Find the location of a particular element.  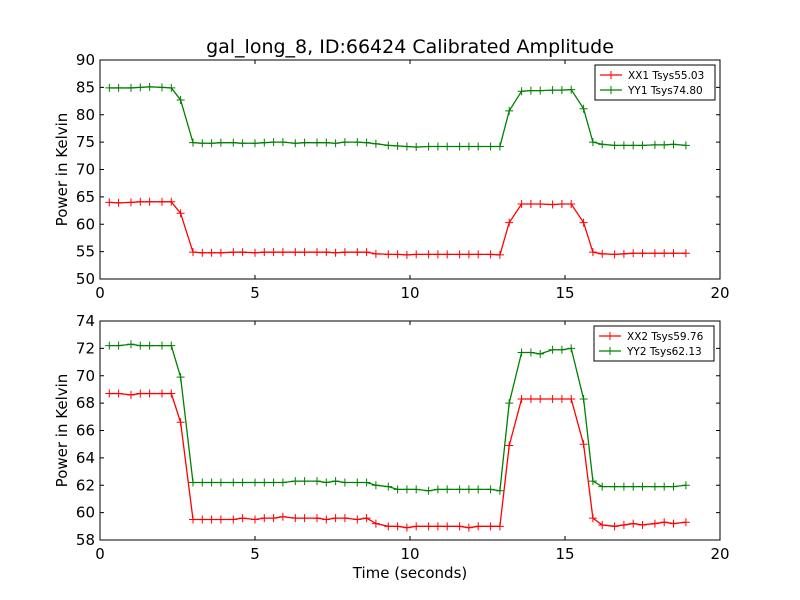

y-tick-label: 80 is located at coordinates (85, 115).